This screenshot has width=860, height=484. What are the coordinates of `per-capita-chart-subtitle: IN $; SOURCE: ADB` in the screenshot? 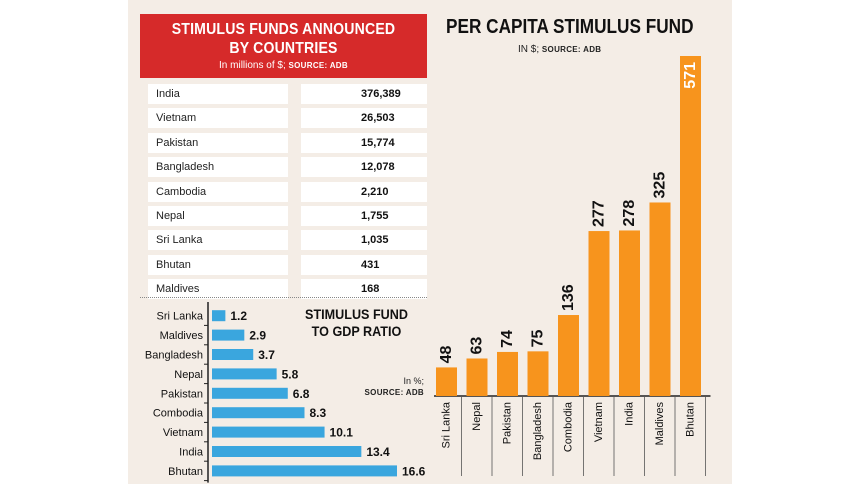 It's located at (559, 49).